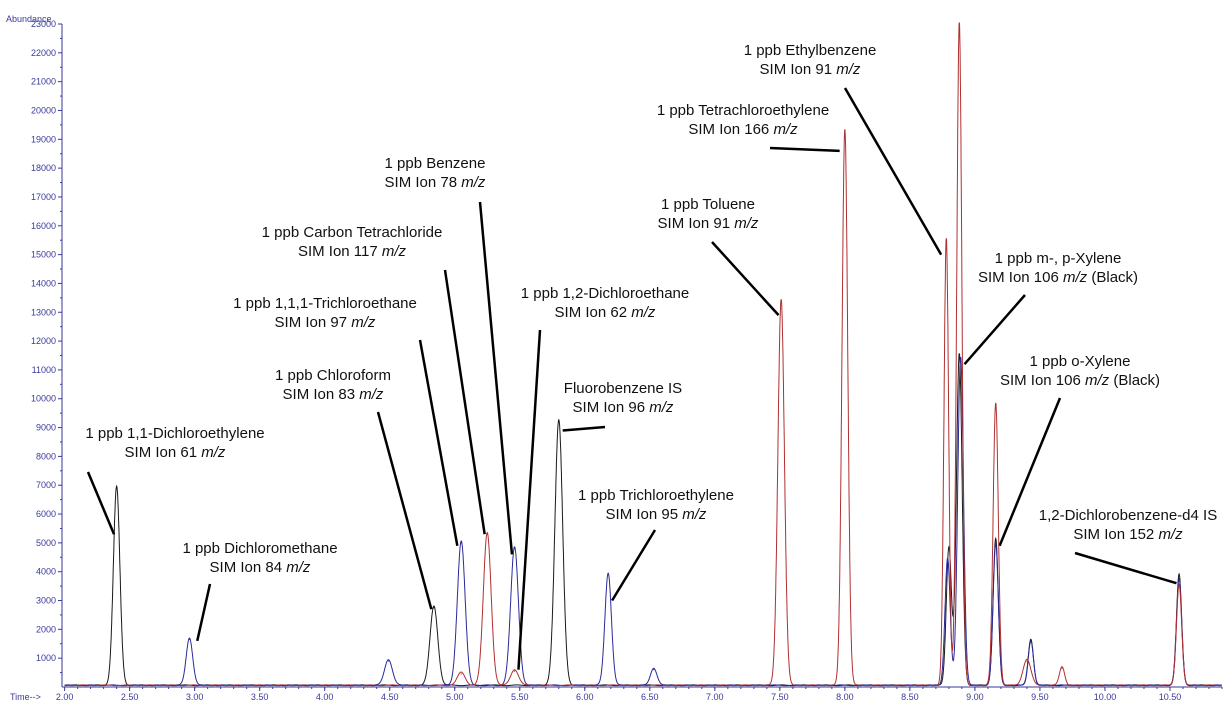 The image size is (1223, 702). What do you see at coordinates (44, 370) in the screenshot?
I see `y-tick-label: 11000` at bounding box center [44, 370].